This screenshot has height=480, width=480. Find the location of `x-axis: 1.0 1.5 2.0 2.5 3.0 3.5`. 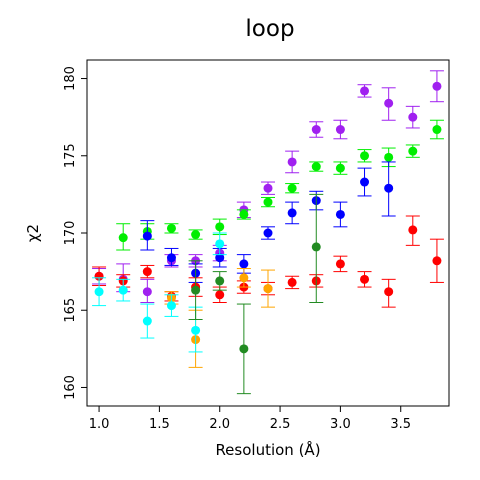

x-axis: 1.0 1.5 2.0 2.5 3.0 3.5 is located at coordinates (250, 419).